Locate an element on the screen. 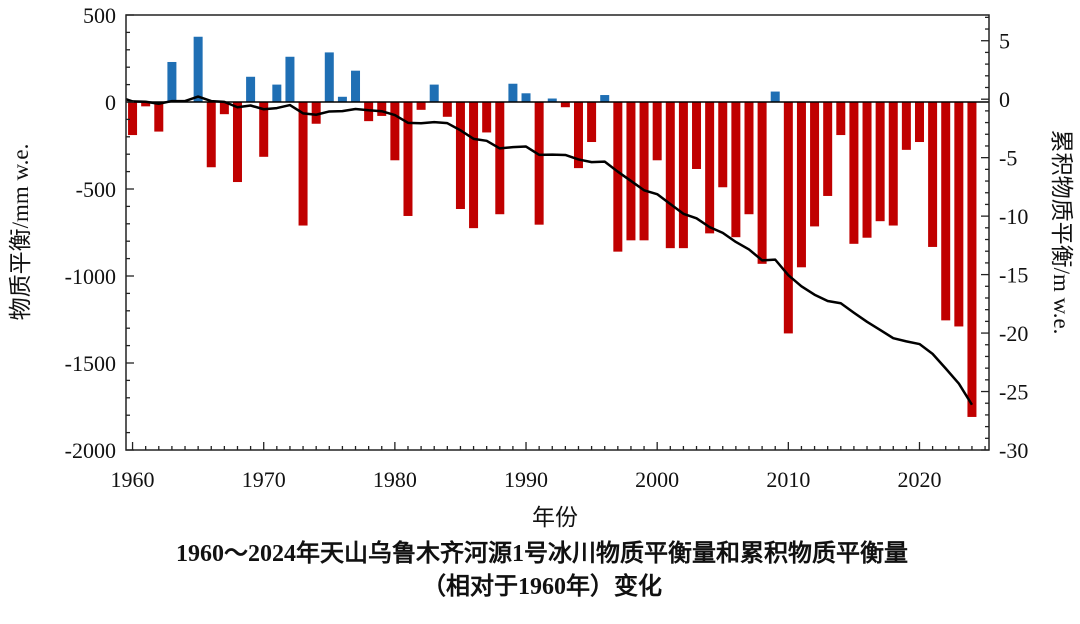  right-y-tick-label: -30 is located at coordinates (1013, 450).